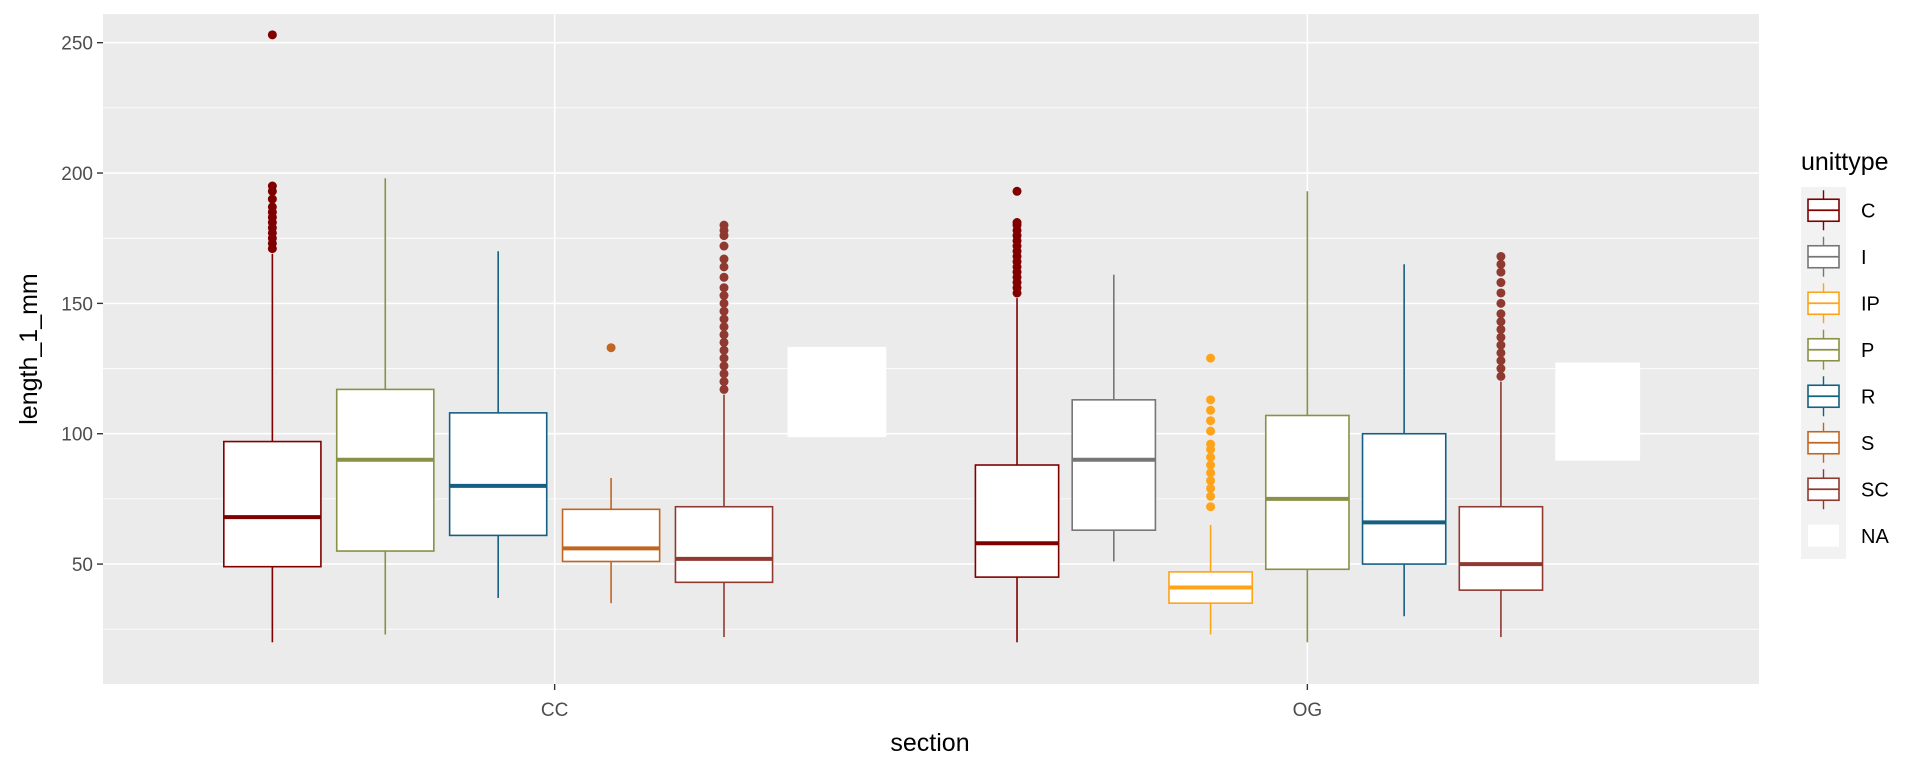 Image resolution: width=1920 pixels, height=768 pixels. I want to click on box-OG-NA, so click(1598, 411).